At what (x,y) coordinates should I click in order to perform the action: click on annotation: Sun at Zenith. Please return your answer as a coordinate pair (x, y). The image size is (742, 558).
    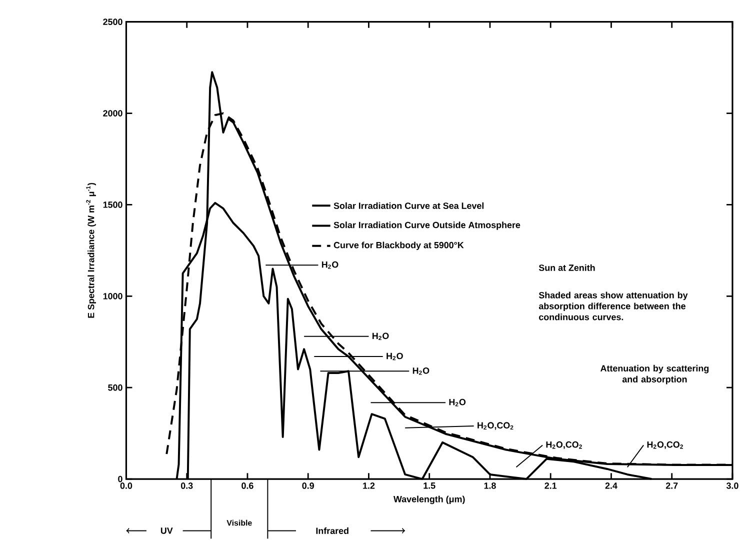
    Looking at the image, I should click on (566, 268).